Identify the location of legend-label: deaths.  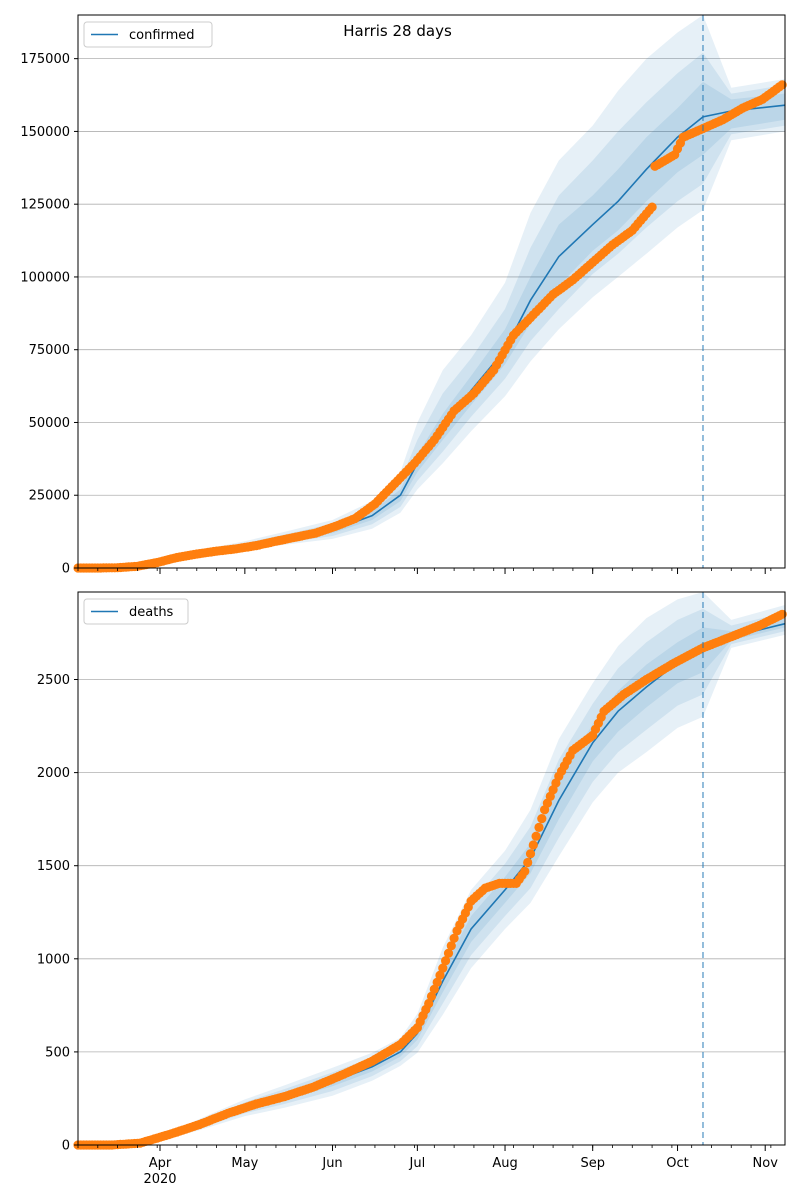
(151, 612).